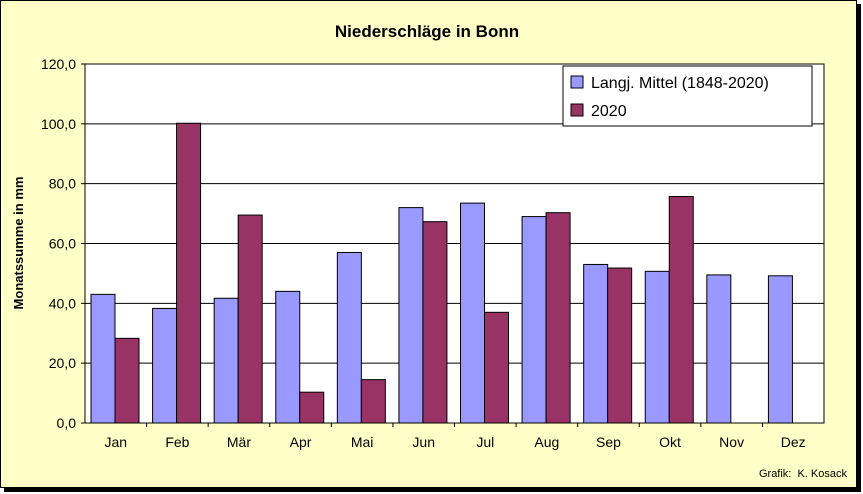 Image resolution: width=863 pixels, height=494 pixels. Describe the element at coordinates (680, 83) in the screenshot. I see `legend-label-mittel: Langj. Mittel (1848-2020)` at that location.